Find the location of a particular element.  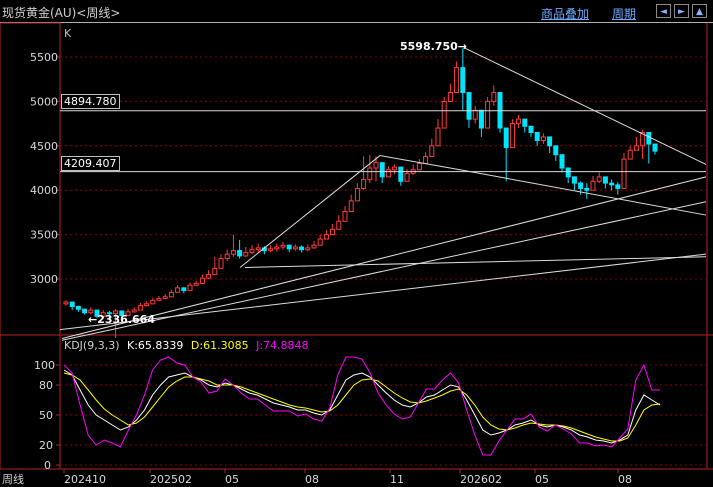

toolbar: 现货黄金(AU)<周线> 商品叠加 周期 ◄ ► ▲ is located at coordinates (356, 11).